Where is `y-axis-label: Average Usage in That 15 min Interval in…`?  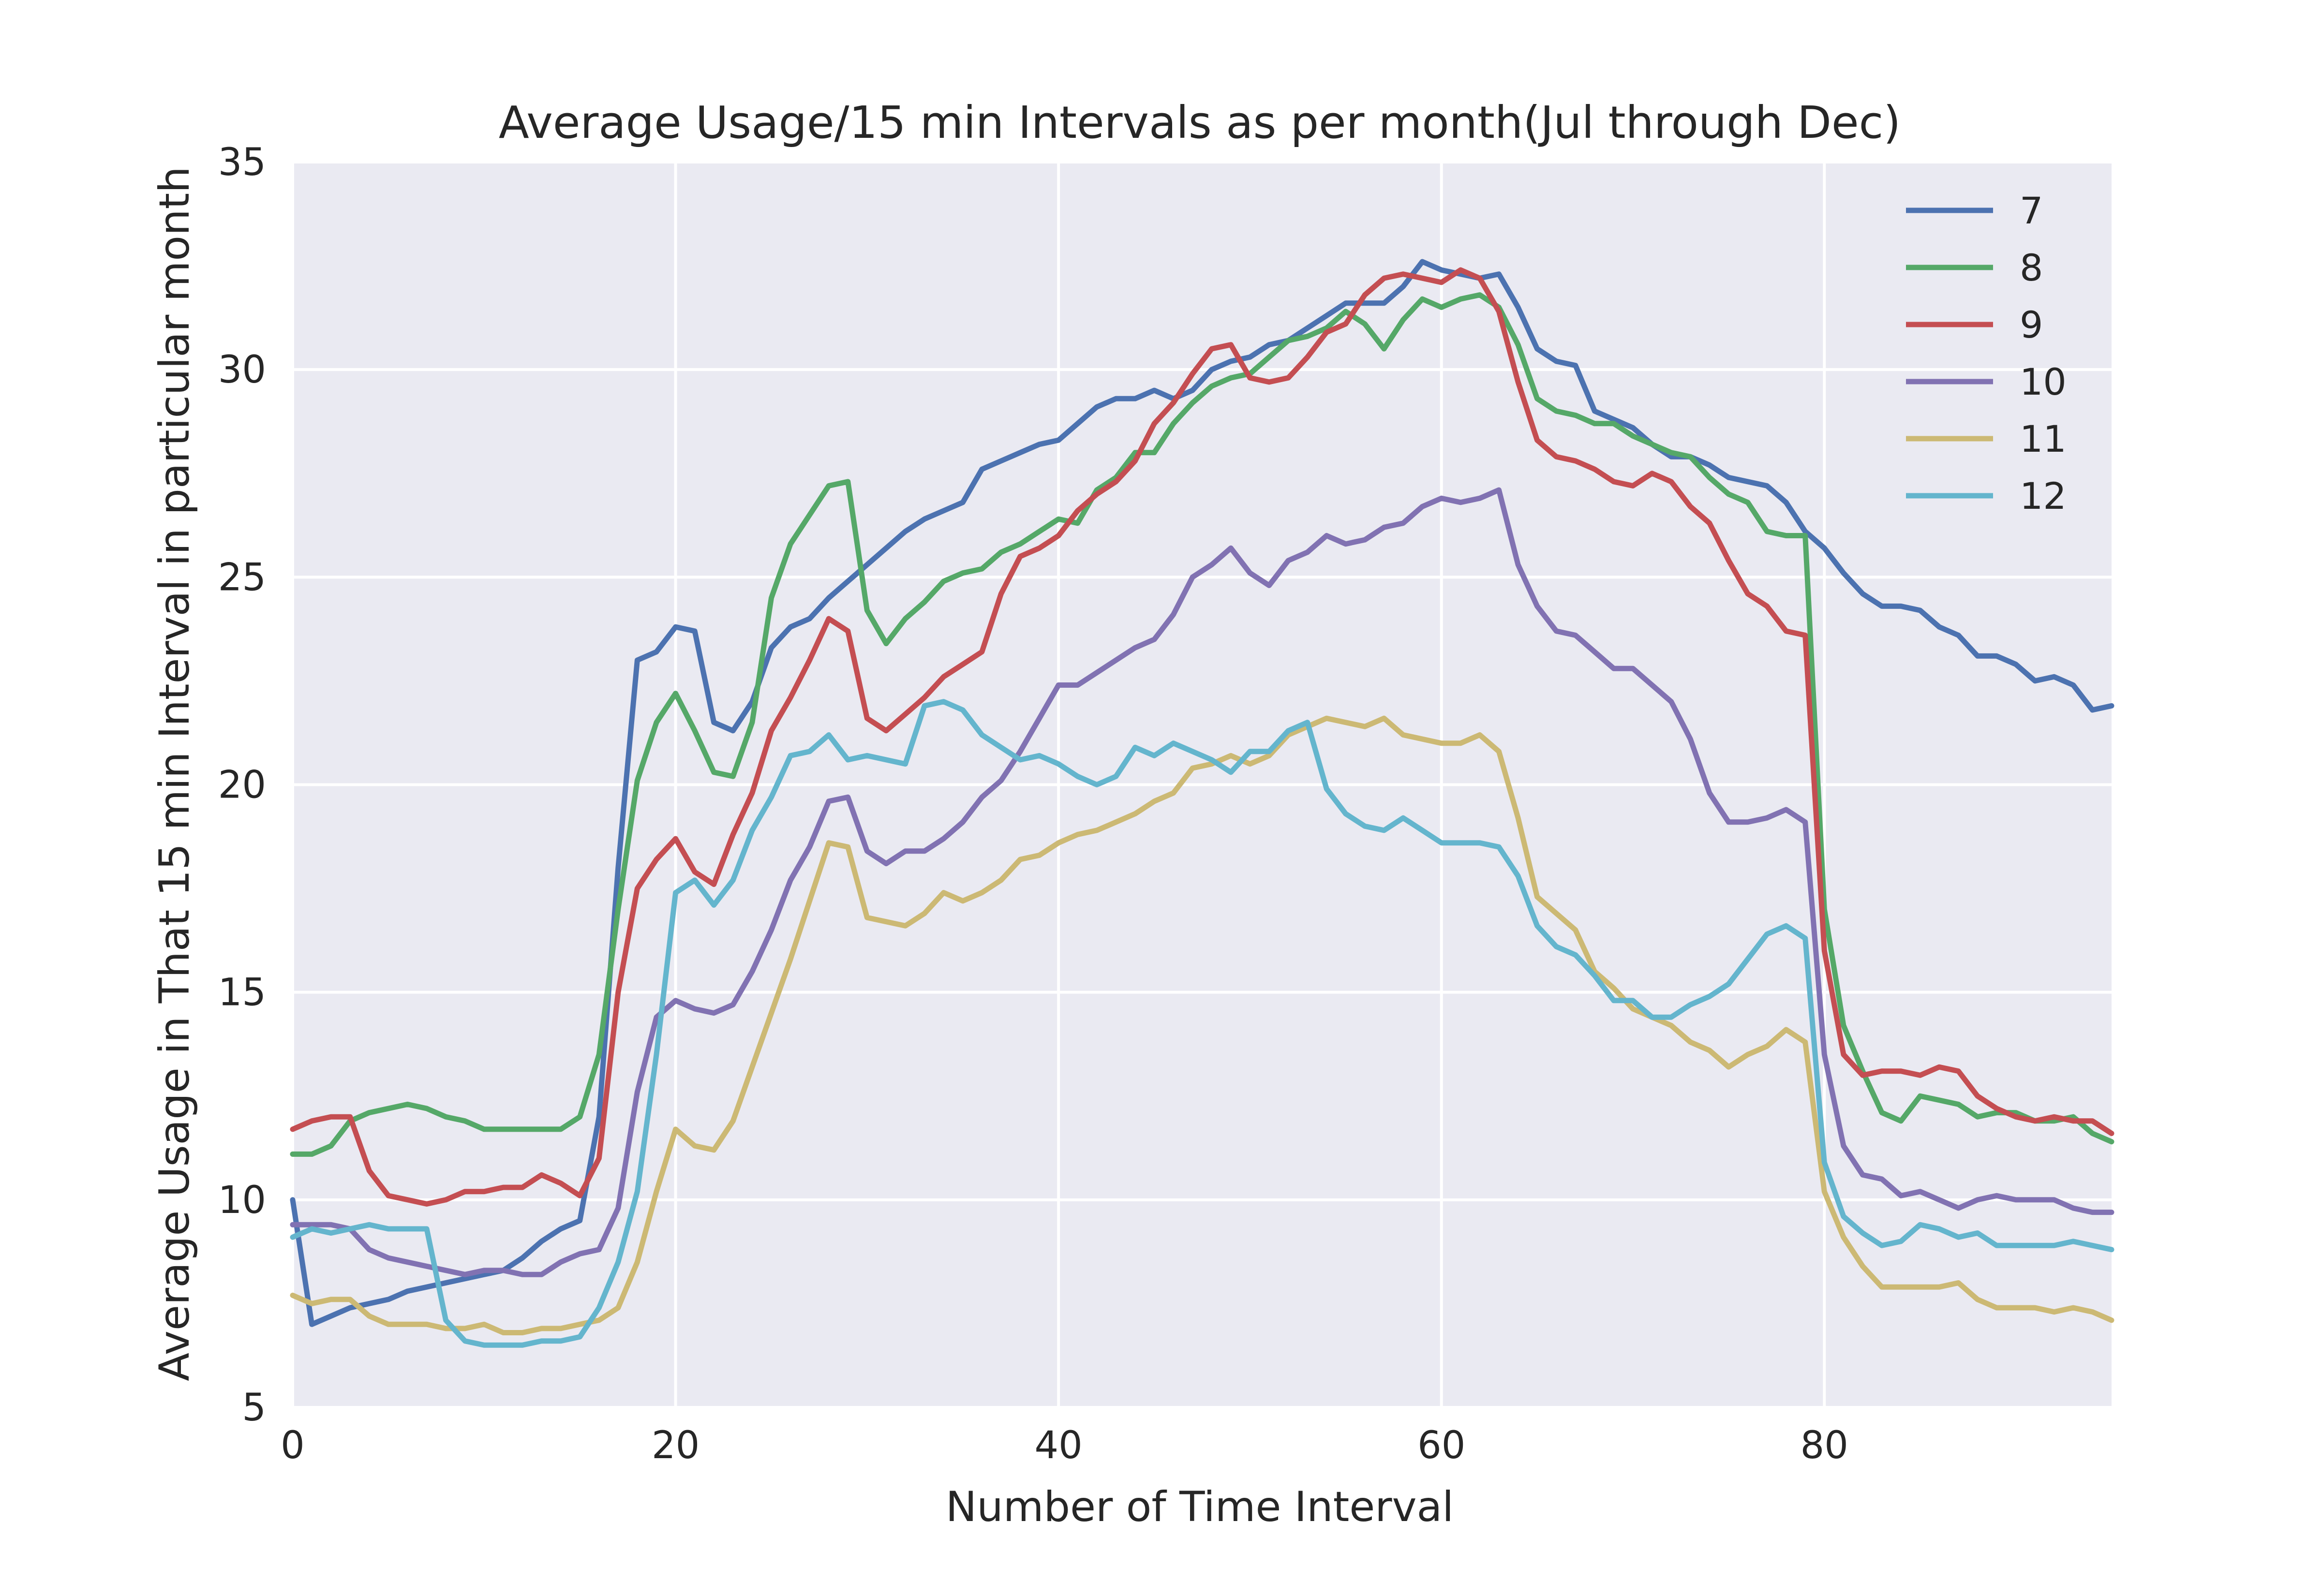 y-axis-label: Average Usage in That 15 min Interval in… is located at coordinates (174, 773).